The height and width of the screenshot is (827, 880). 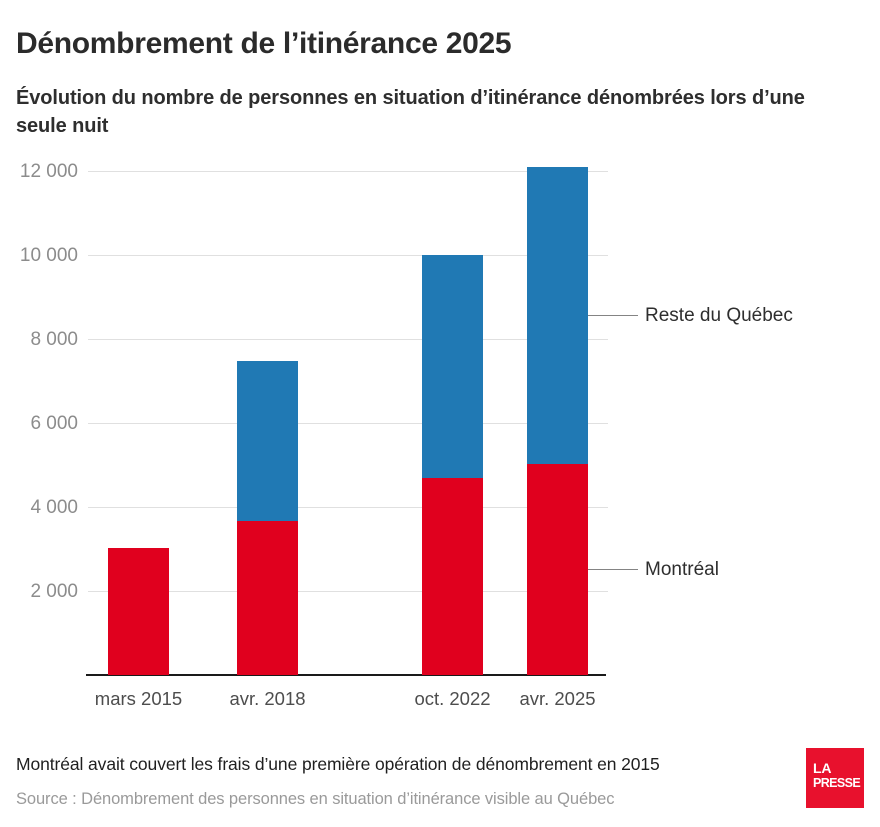 I want to click on x-axis-label: avr. 2025, so click(x=557, y=698).